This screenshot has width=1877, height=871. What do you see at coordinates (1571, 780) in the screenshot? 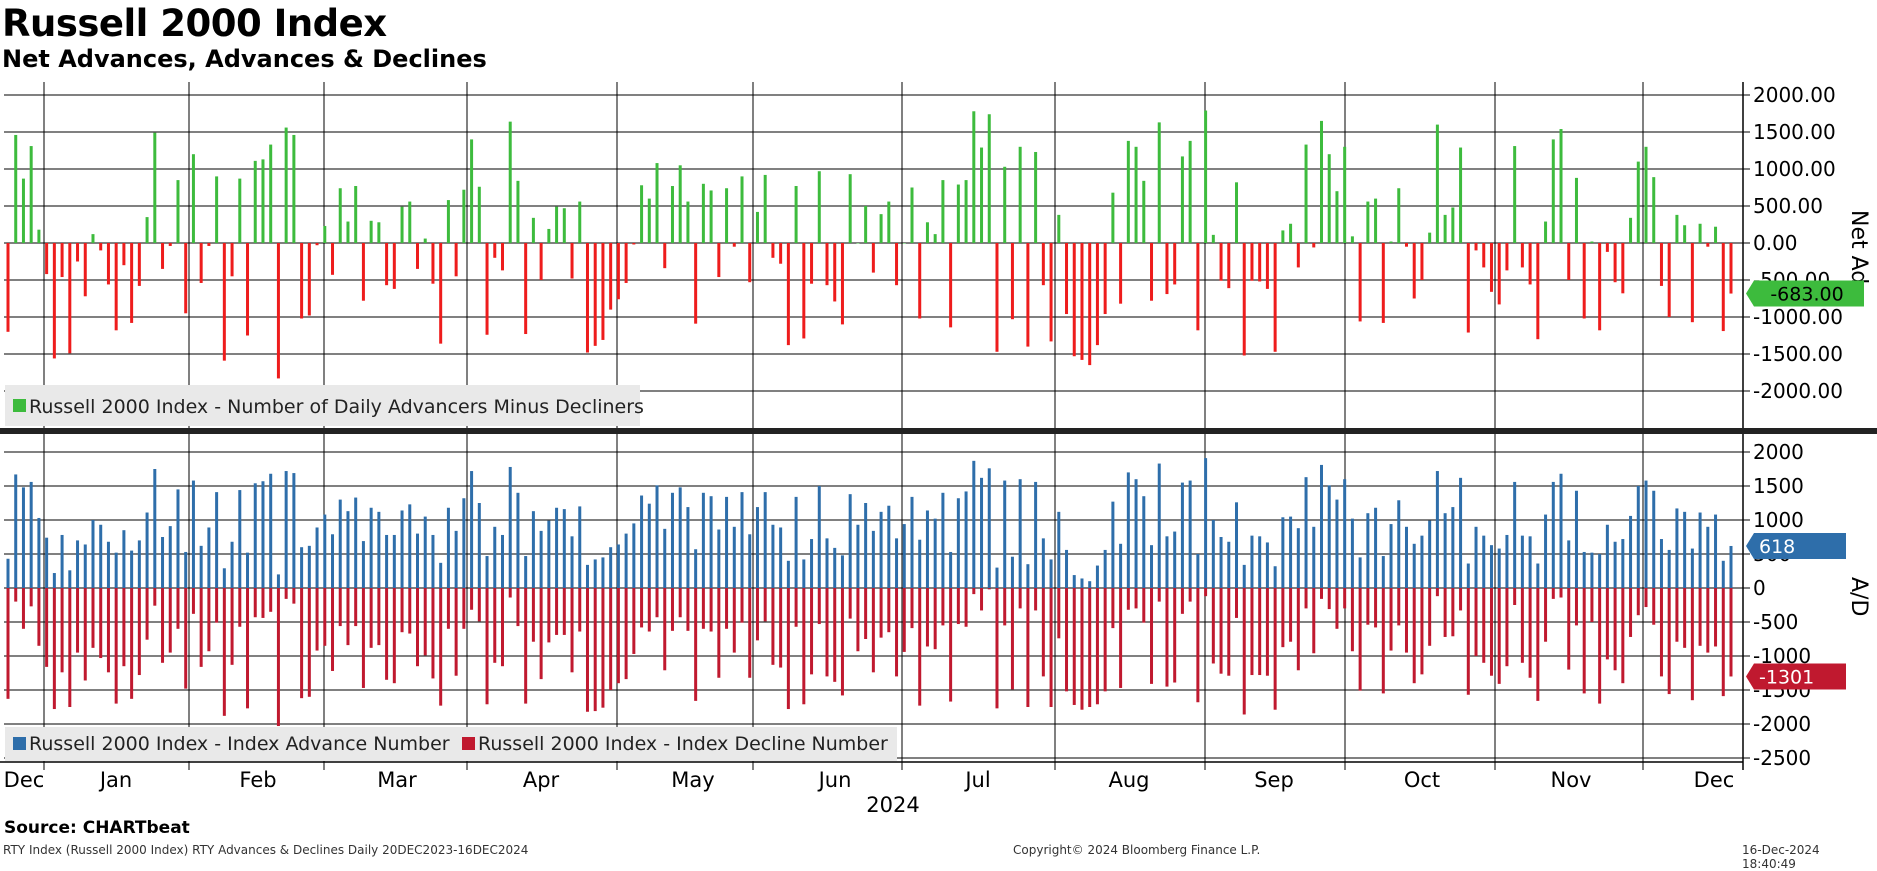
I see `x-tick-label-month: Nov` at bounding box center [1571, 780].